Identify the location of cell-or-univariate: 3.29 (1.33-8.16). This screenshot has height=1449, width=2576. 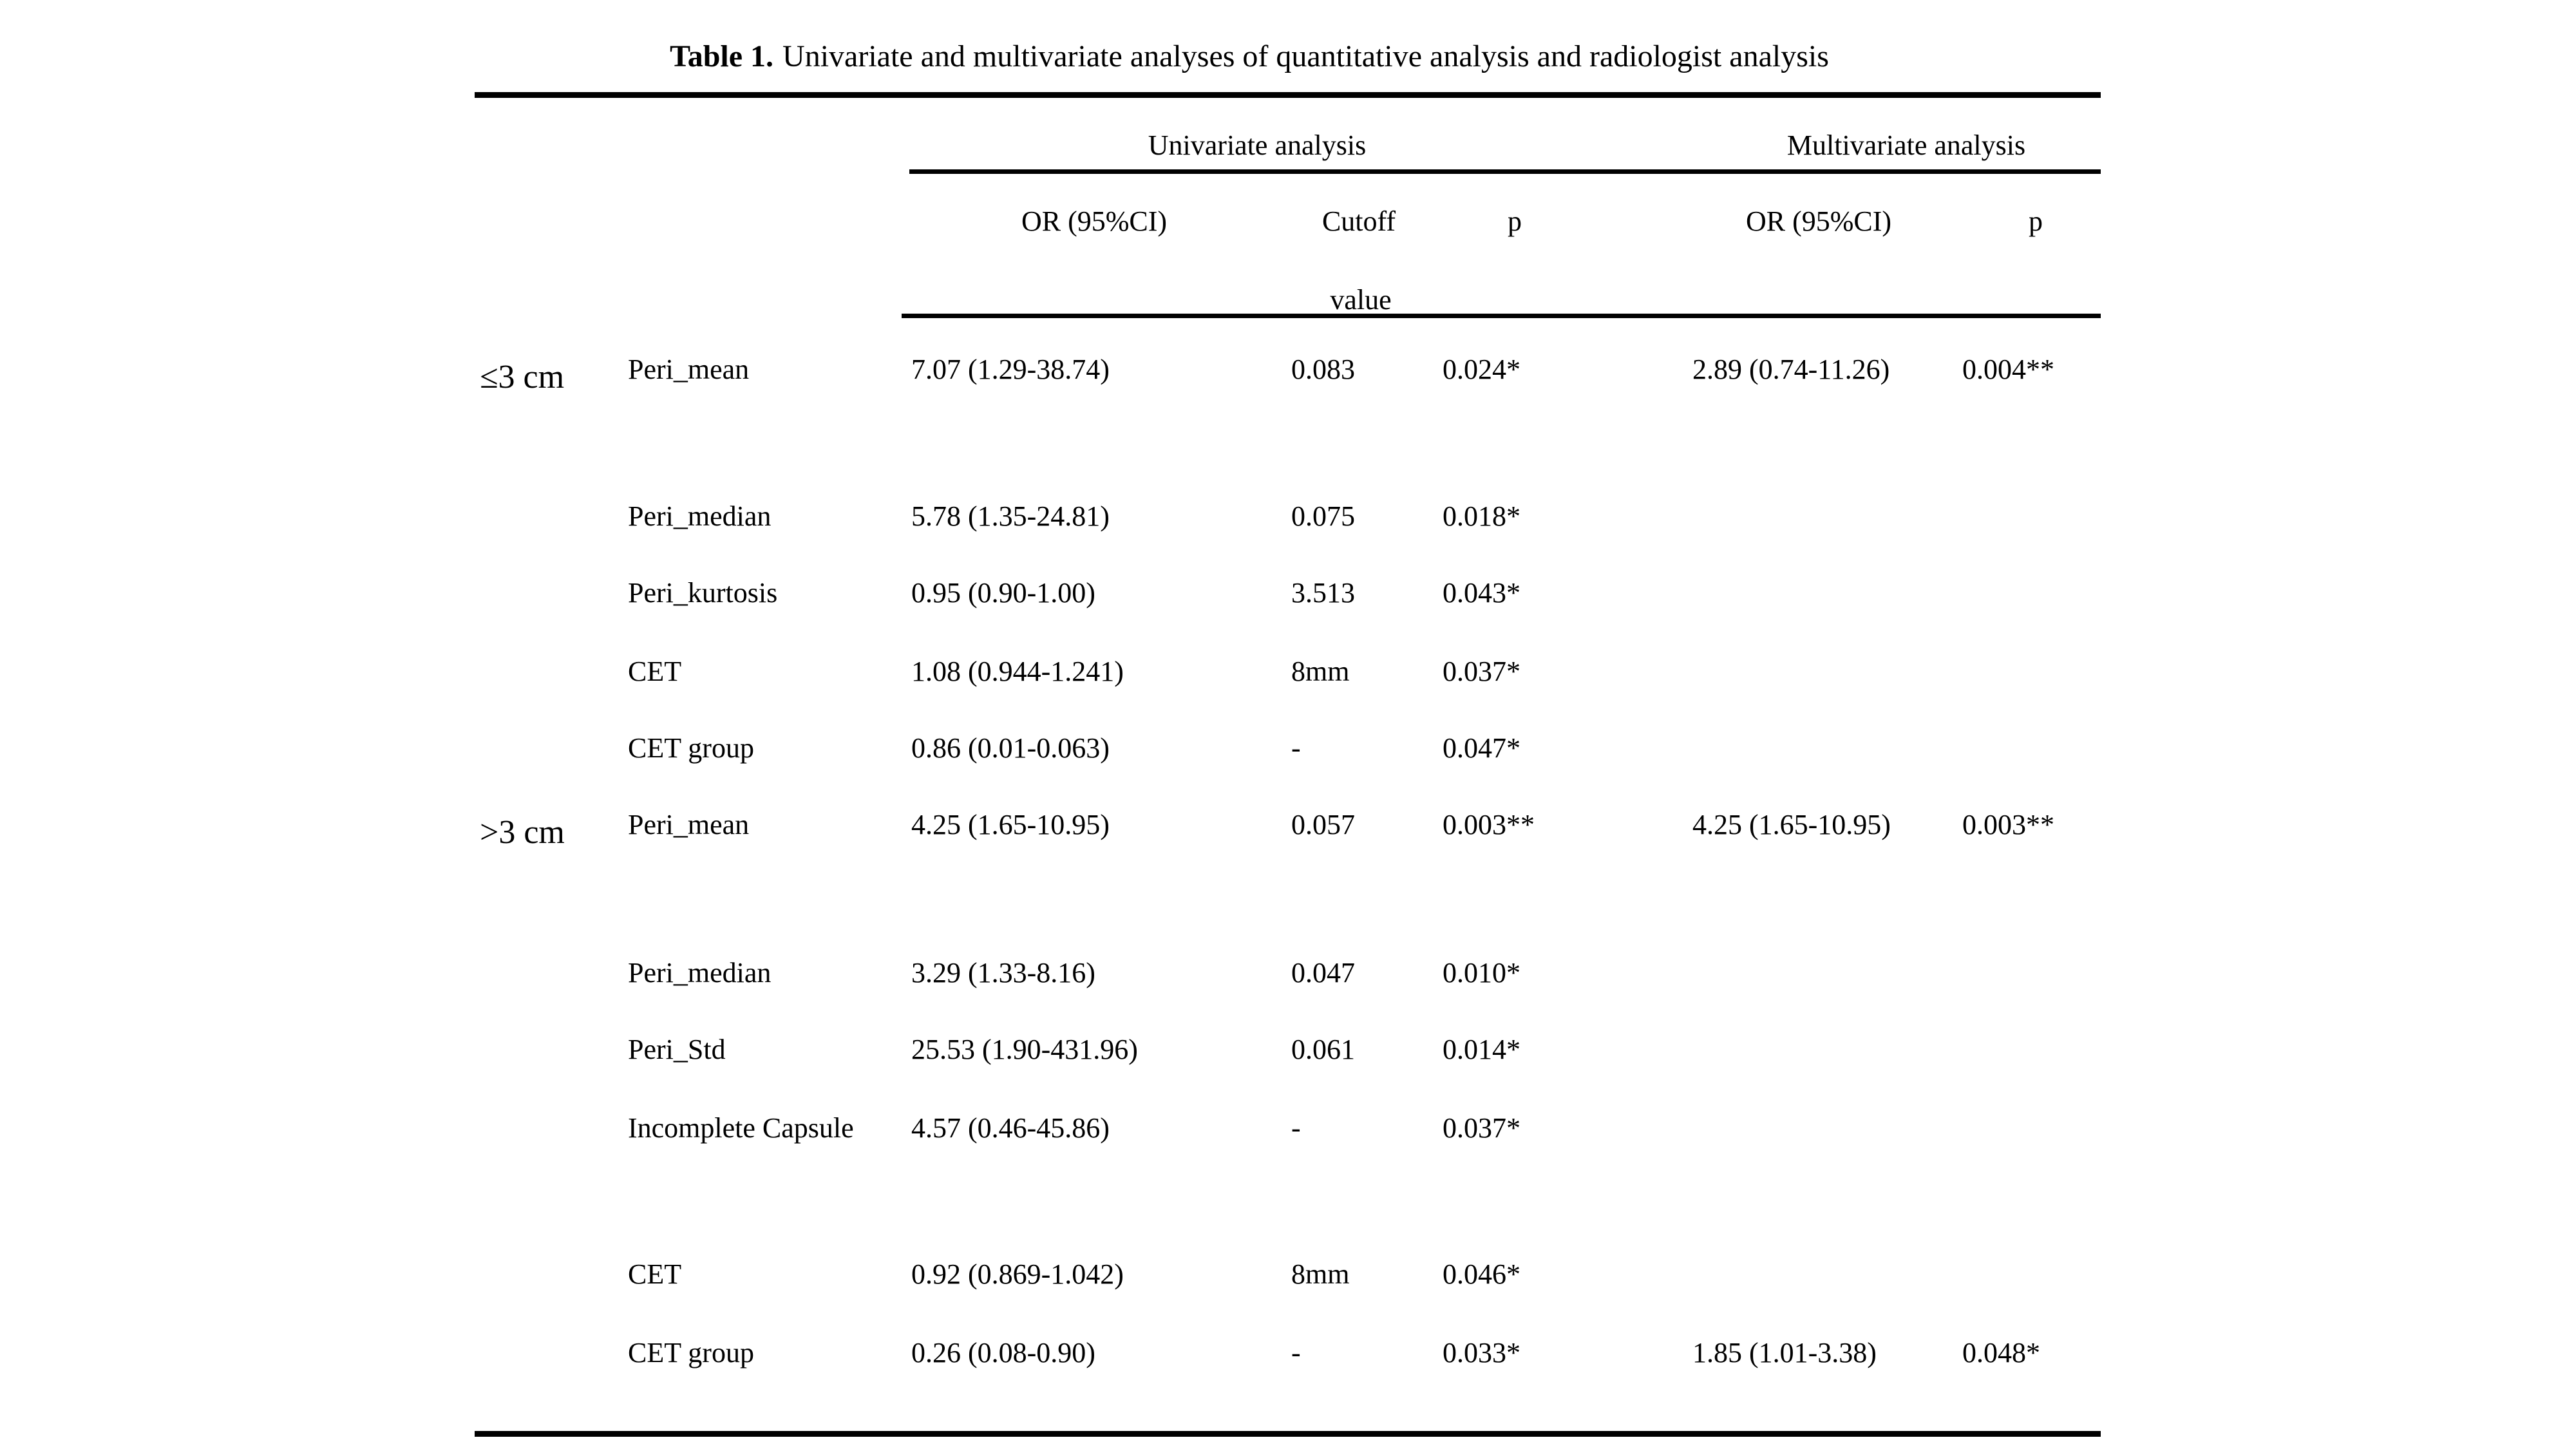
(1003, 973).